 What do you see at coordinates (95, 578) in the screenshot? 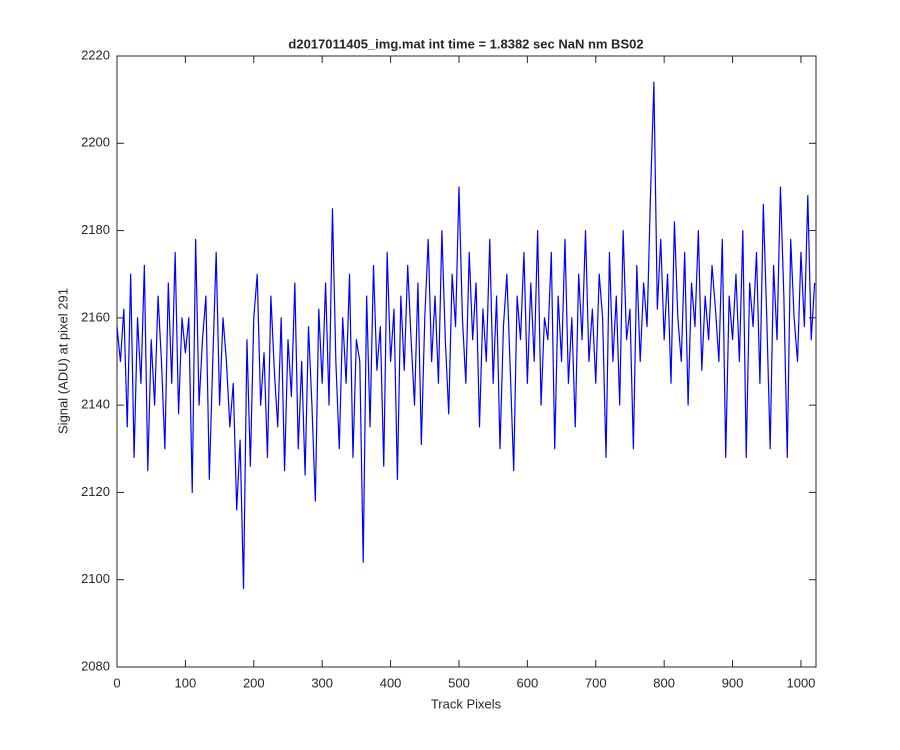
I see `y-tick-label: 2100` at bounding box center [95, 578].